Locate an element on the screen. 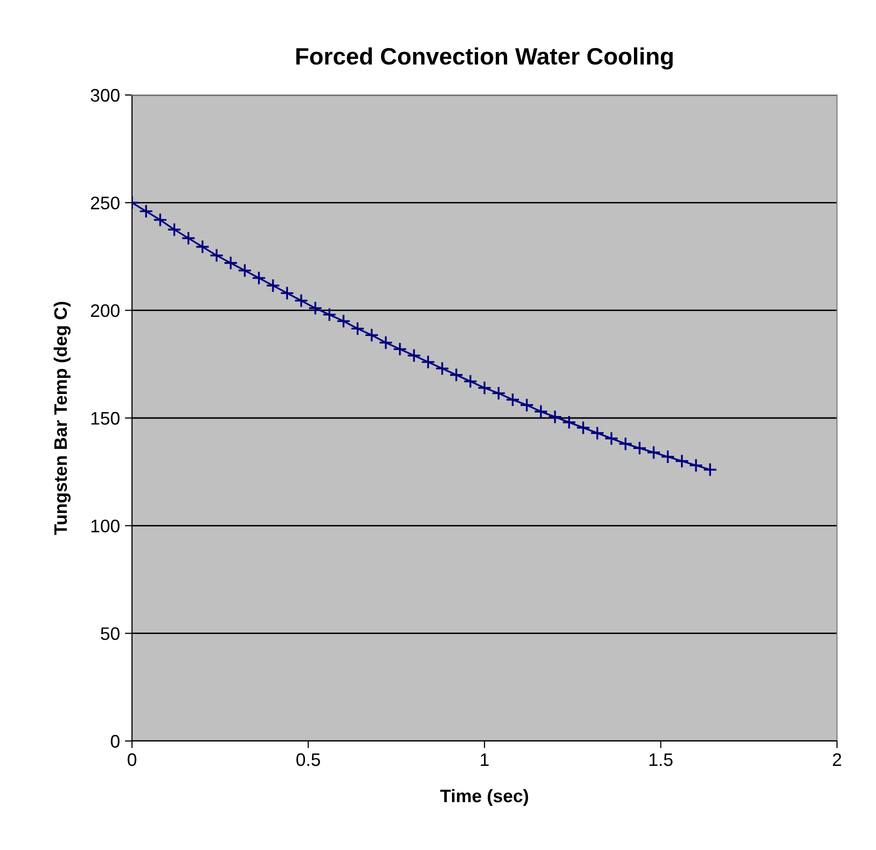 This screenshot has width=876, height=850. y-tick-label: 100 is located at coordinates (105, 526).